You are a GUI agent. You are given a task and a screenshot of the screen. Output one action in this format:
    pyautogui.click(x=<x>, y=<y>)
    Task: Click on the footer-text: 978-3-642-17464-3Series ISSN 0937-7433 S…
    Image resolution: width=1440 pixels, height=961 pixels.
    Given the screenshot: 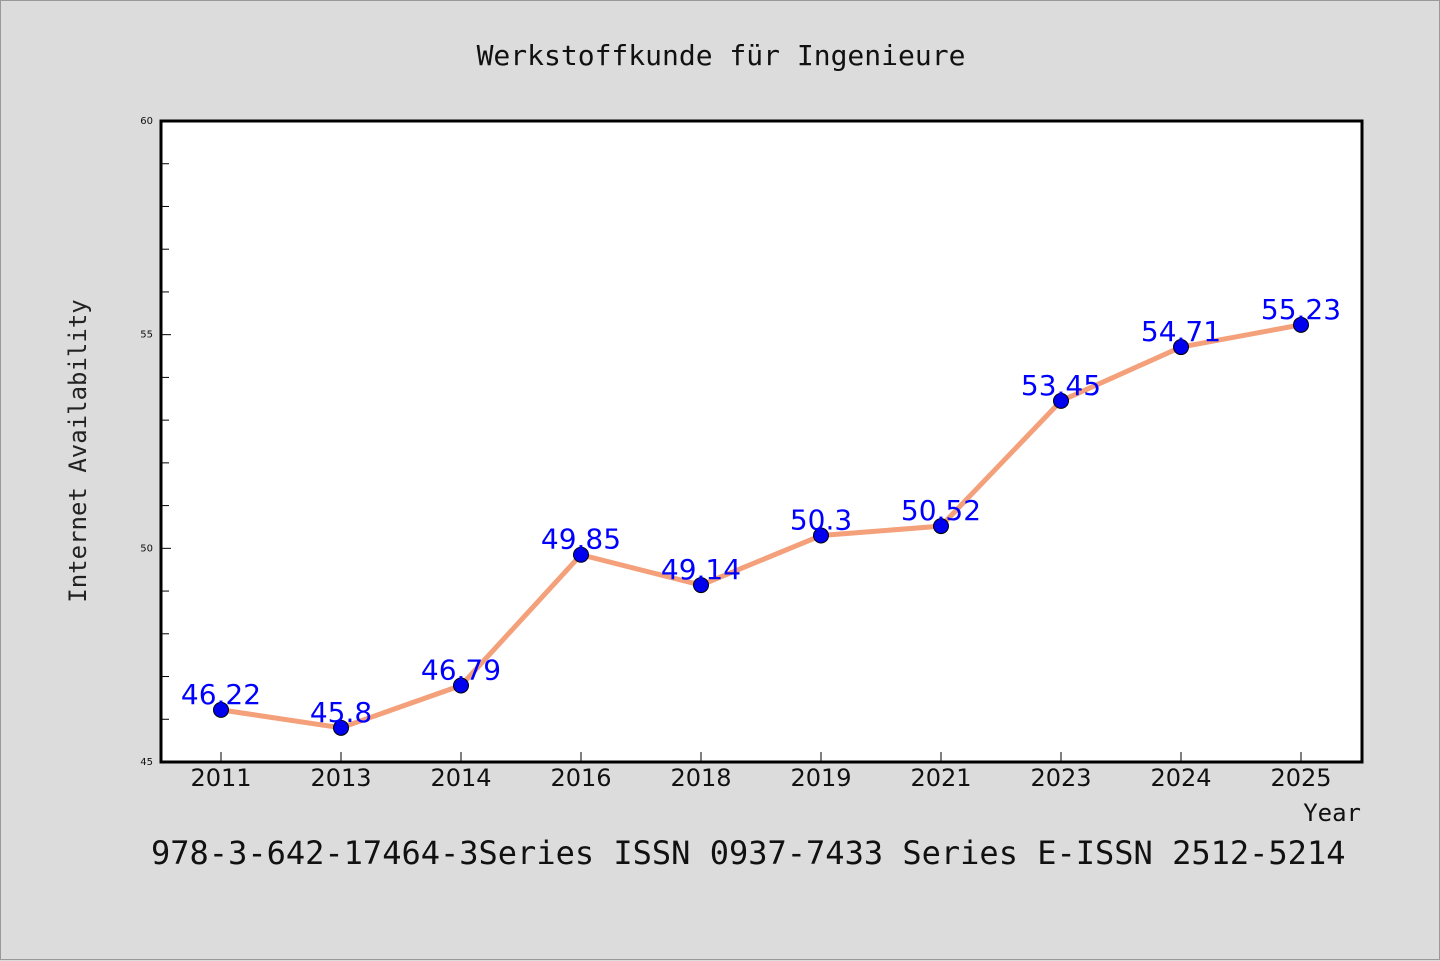 What is the action you would take?
    pyautogui.click(x=748, y=853)
    